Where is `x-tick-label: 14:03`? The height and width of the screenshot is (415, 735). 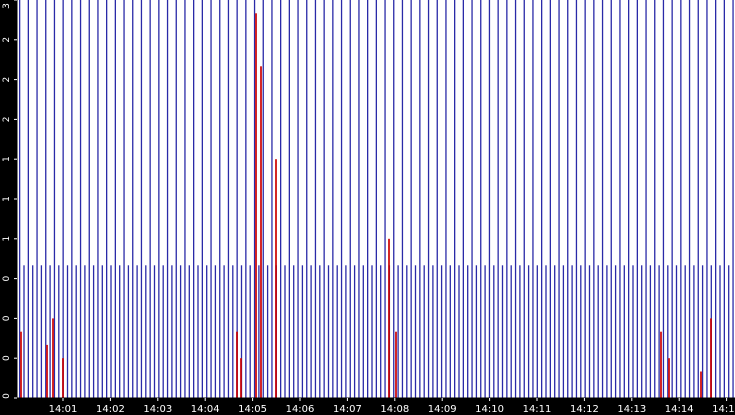
x-tick-label: 14:03 is located at coordinates (157, 409).